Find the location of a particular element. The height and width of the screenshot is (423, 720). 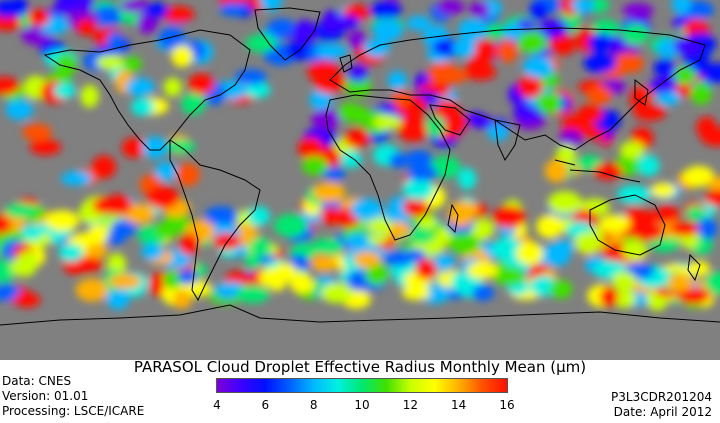

info-product-id: P3L3CDR201204 is located at coordinates (661, 397).